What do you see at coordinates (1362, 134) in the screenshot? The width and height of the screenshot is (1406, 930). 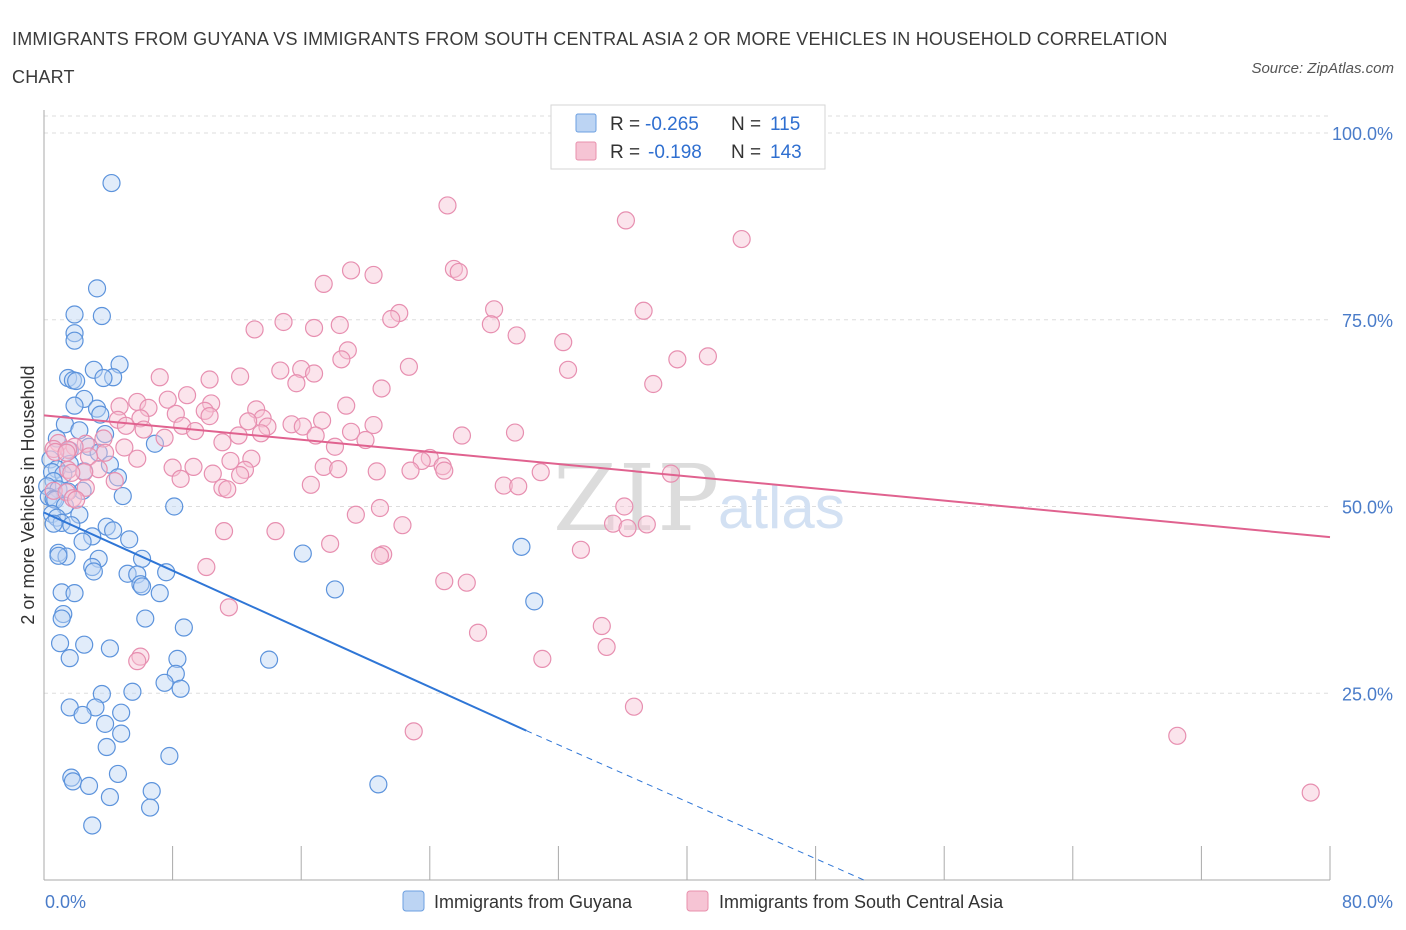 I see `y-tick-label-3: 100.0%` at bounding box center [1362, 134].